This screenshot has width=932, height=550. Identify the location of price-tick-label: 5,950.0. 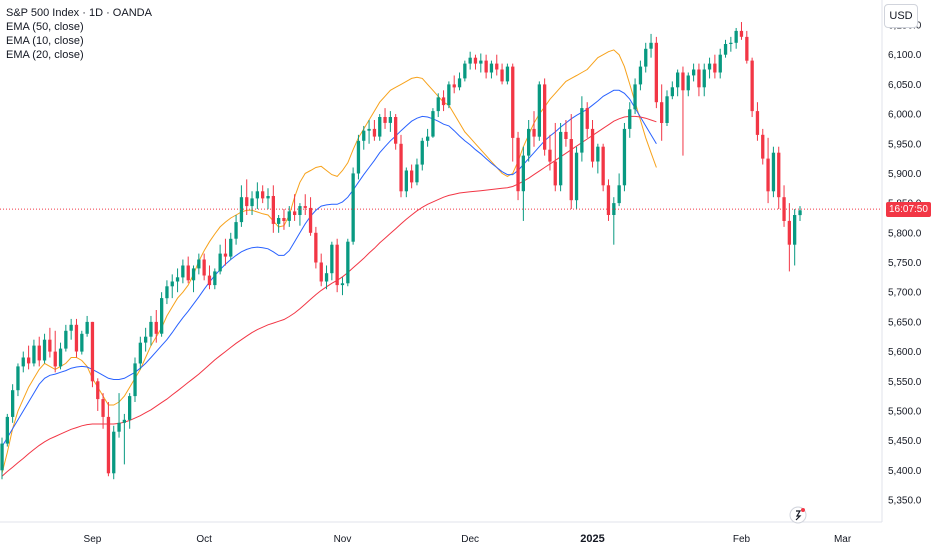
(905, 144).